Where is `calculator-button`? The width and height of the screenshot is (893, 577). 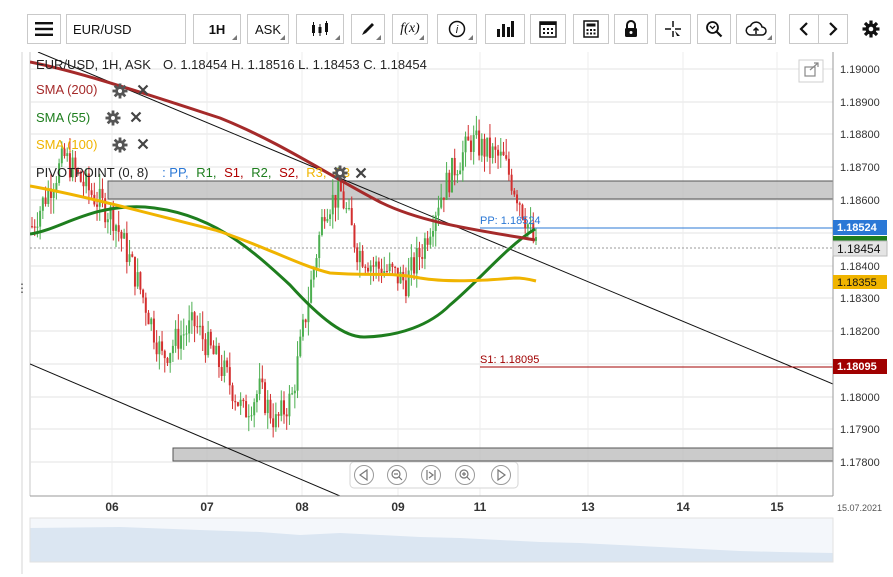 calculator-button is located at coordinates (591, 29).